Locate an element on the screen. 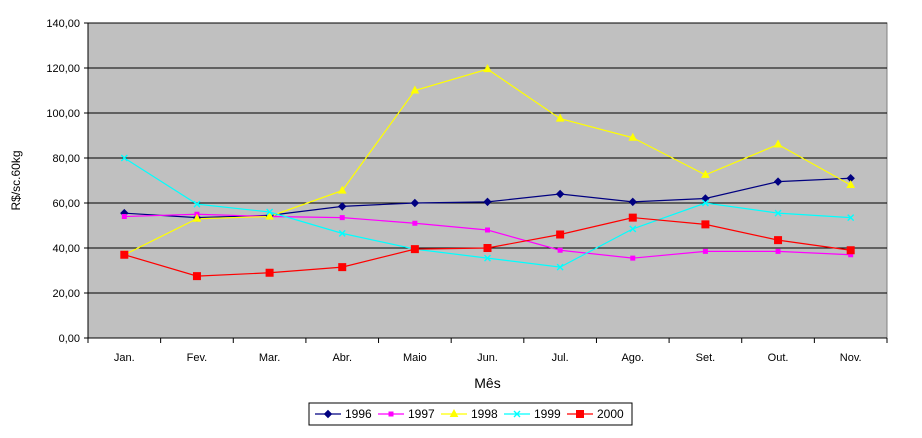 This screenshot has height=438, width=922. x-tick-label: Fev. is located at coordinates (197, 358).